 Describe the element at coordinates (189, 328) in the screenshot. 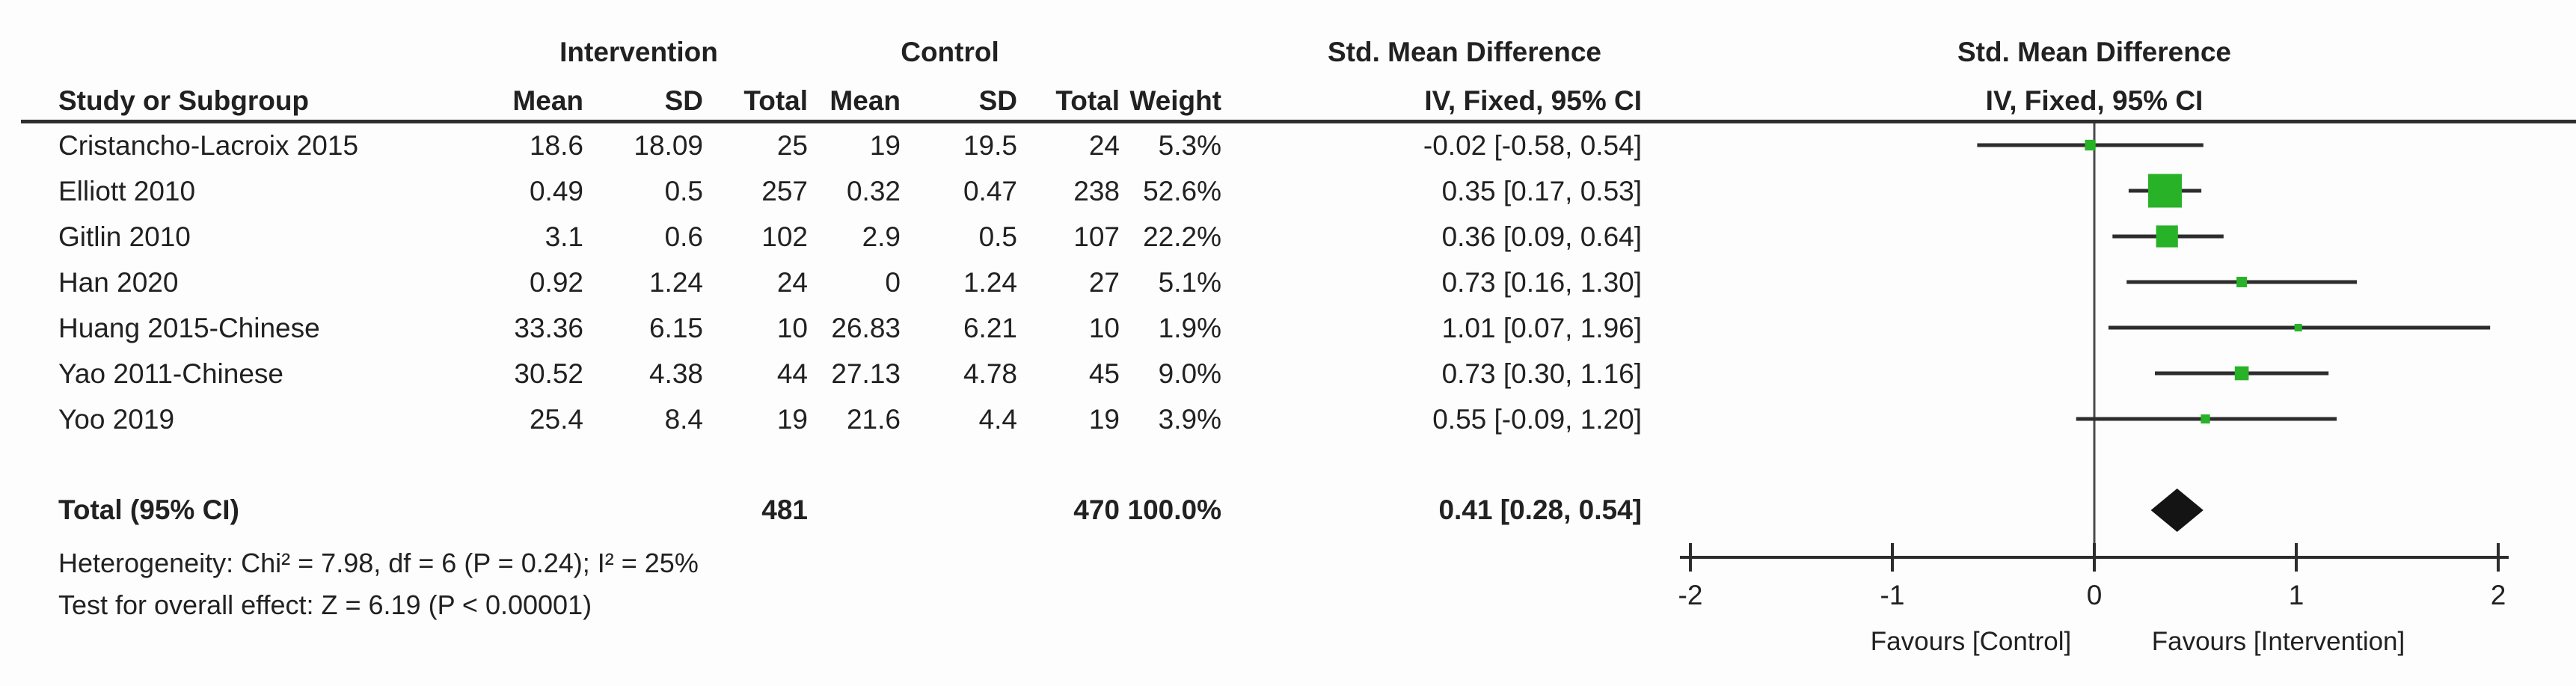

I see `cell-study-name: Huang 2015-Chinese` at that location.